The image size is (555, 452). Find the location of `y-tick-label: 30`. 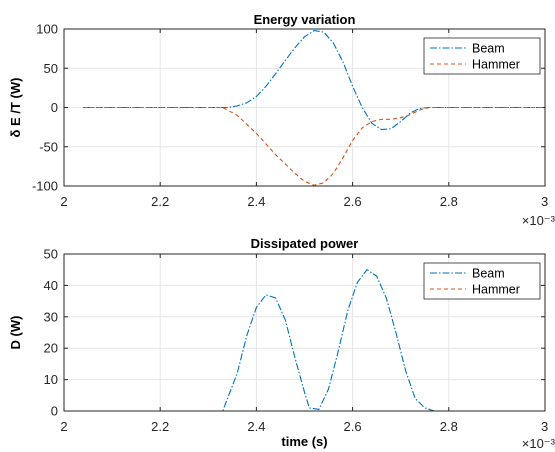

y-tick-label: 30 is located at coordinates (51, 316).